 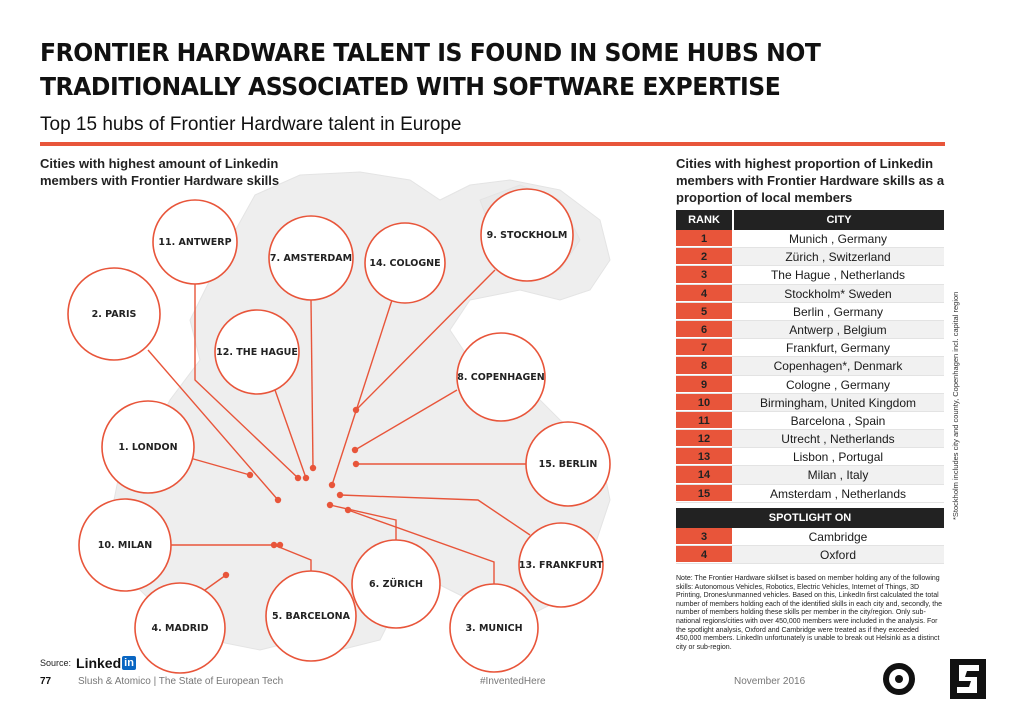 I want to click on table-row: 7 Frankfurt, Germany, so click(x=810, y=348).